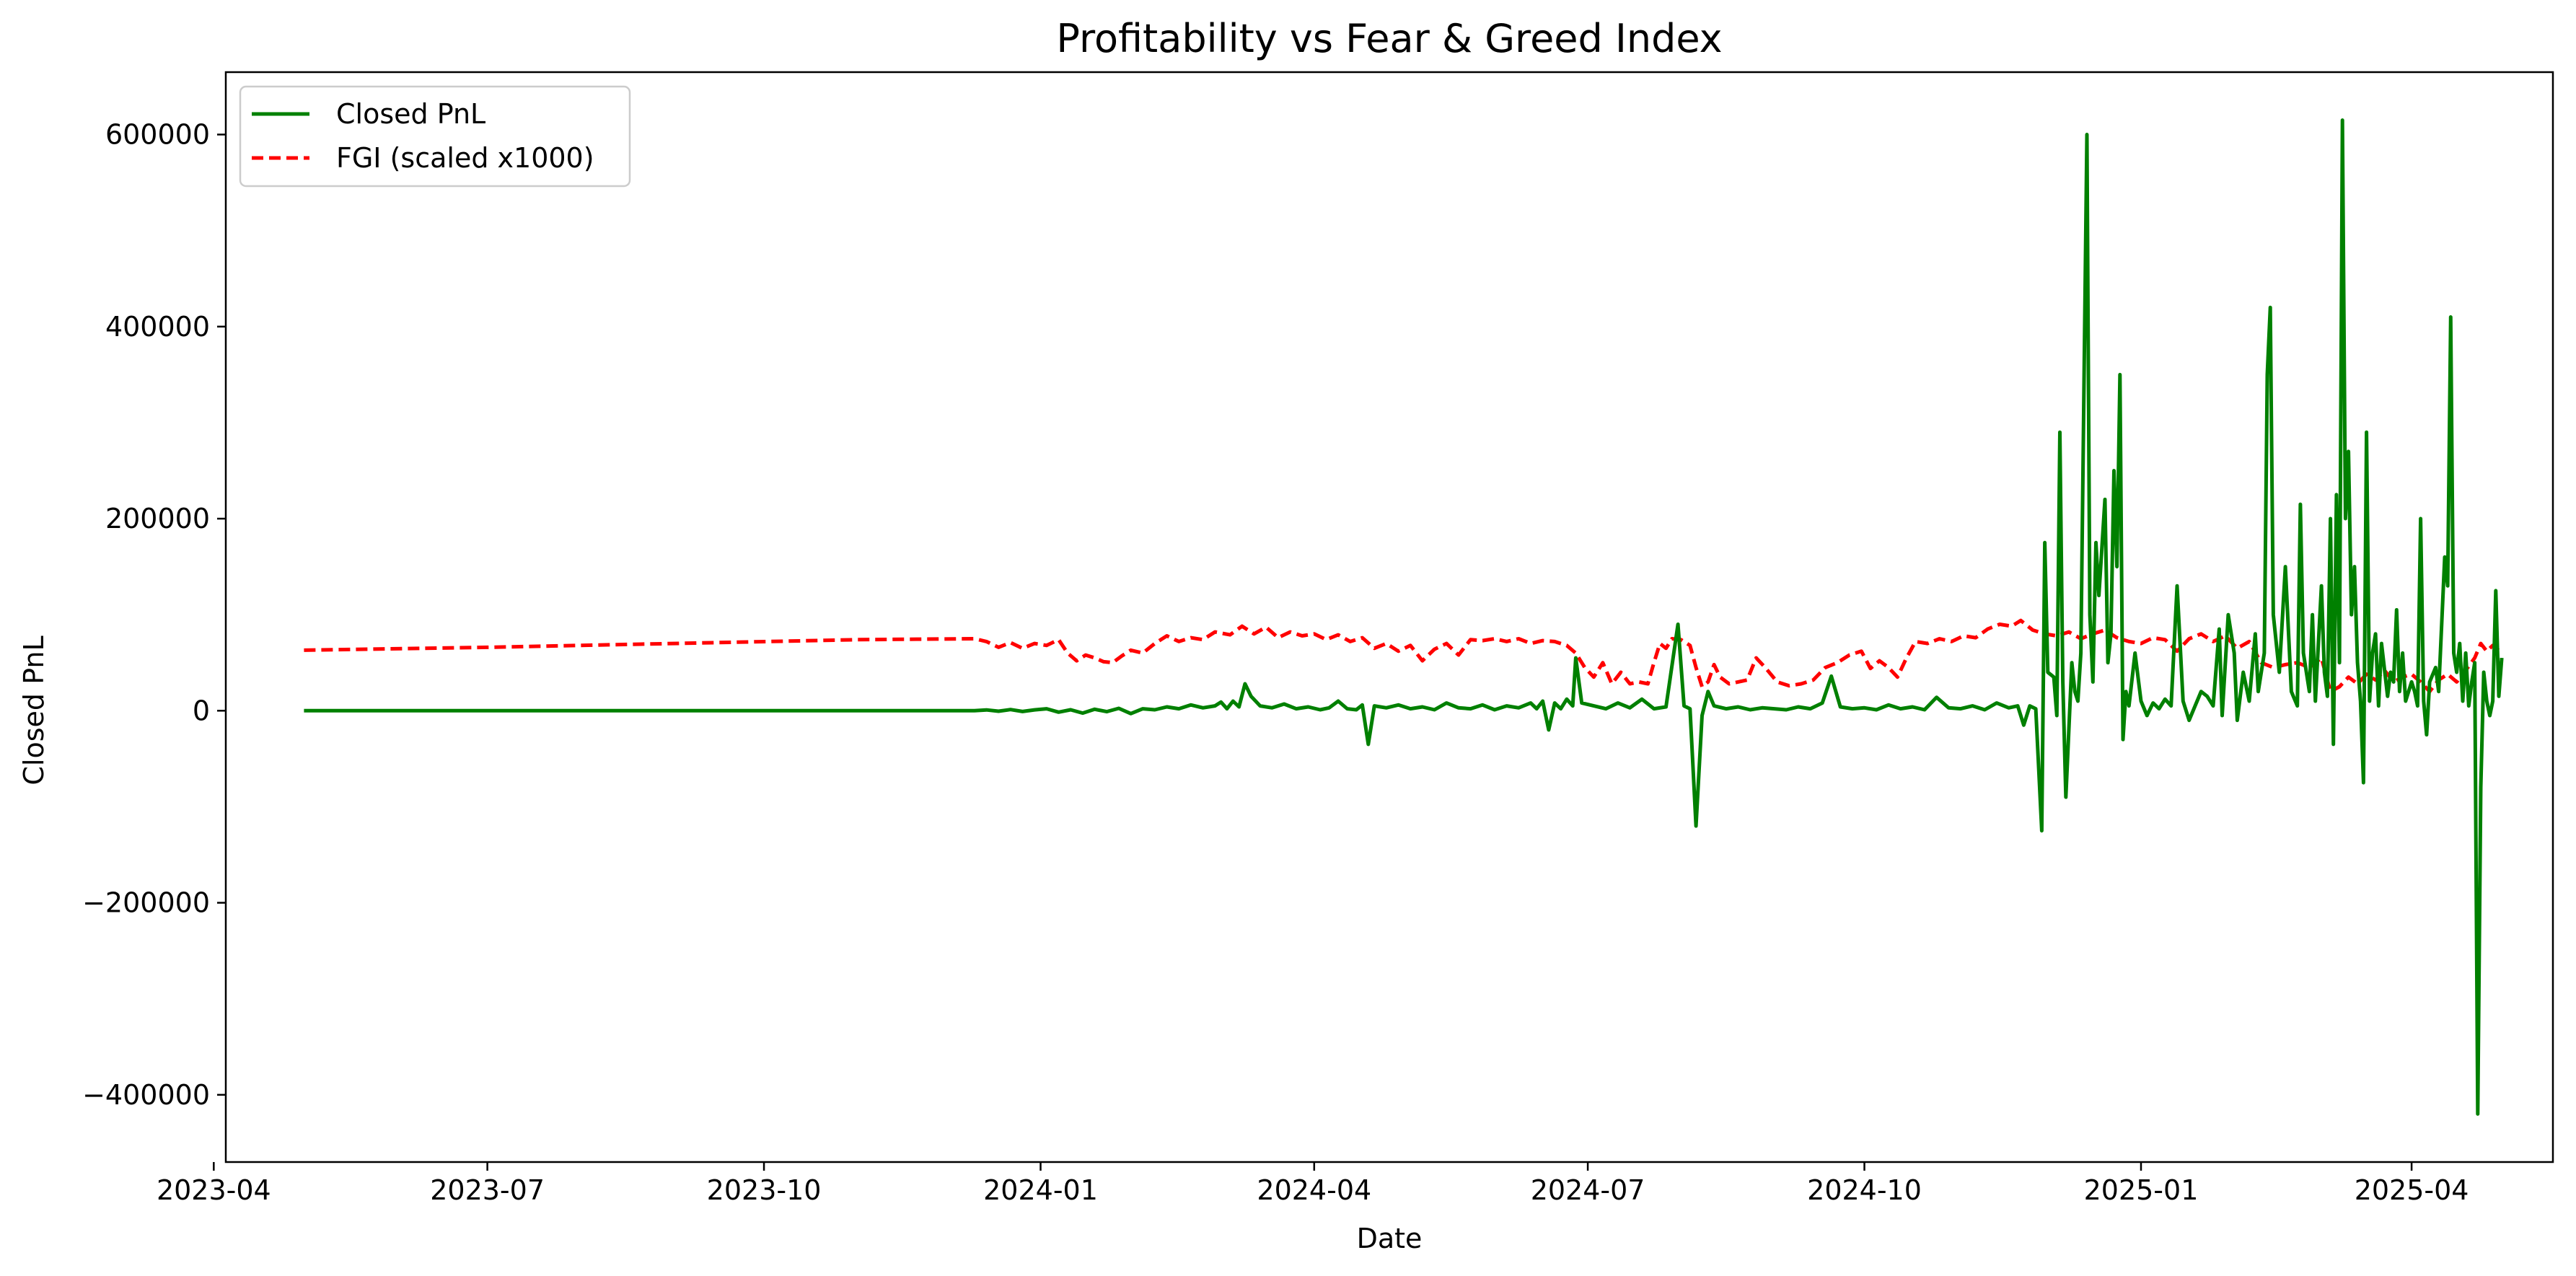  I want to click on legend-entry-closed-pnl: Closed PnL, so click(410, 114).